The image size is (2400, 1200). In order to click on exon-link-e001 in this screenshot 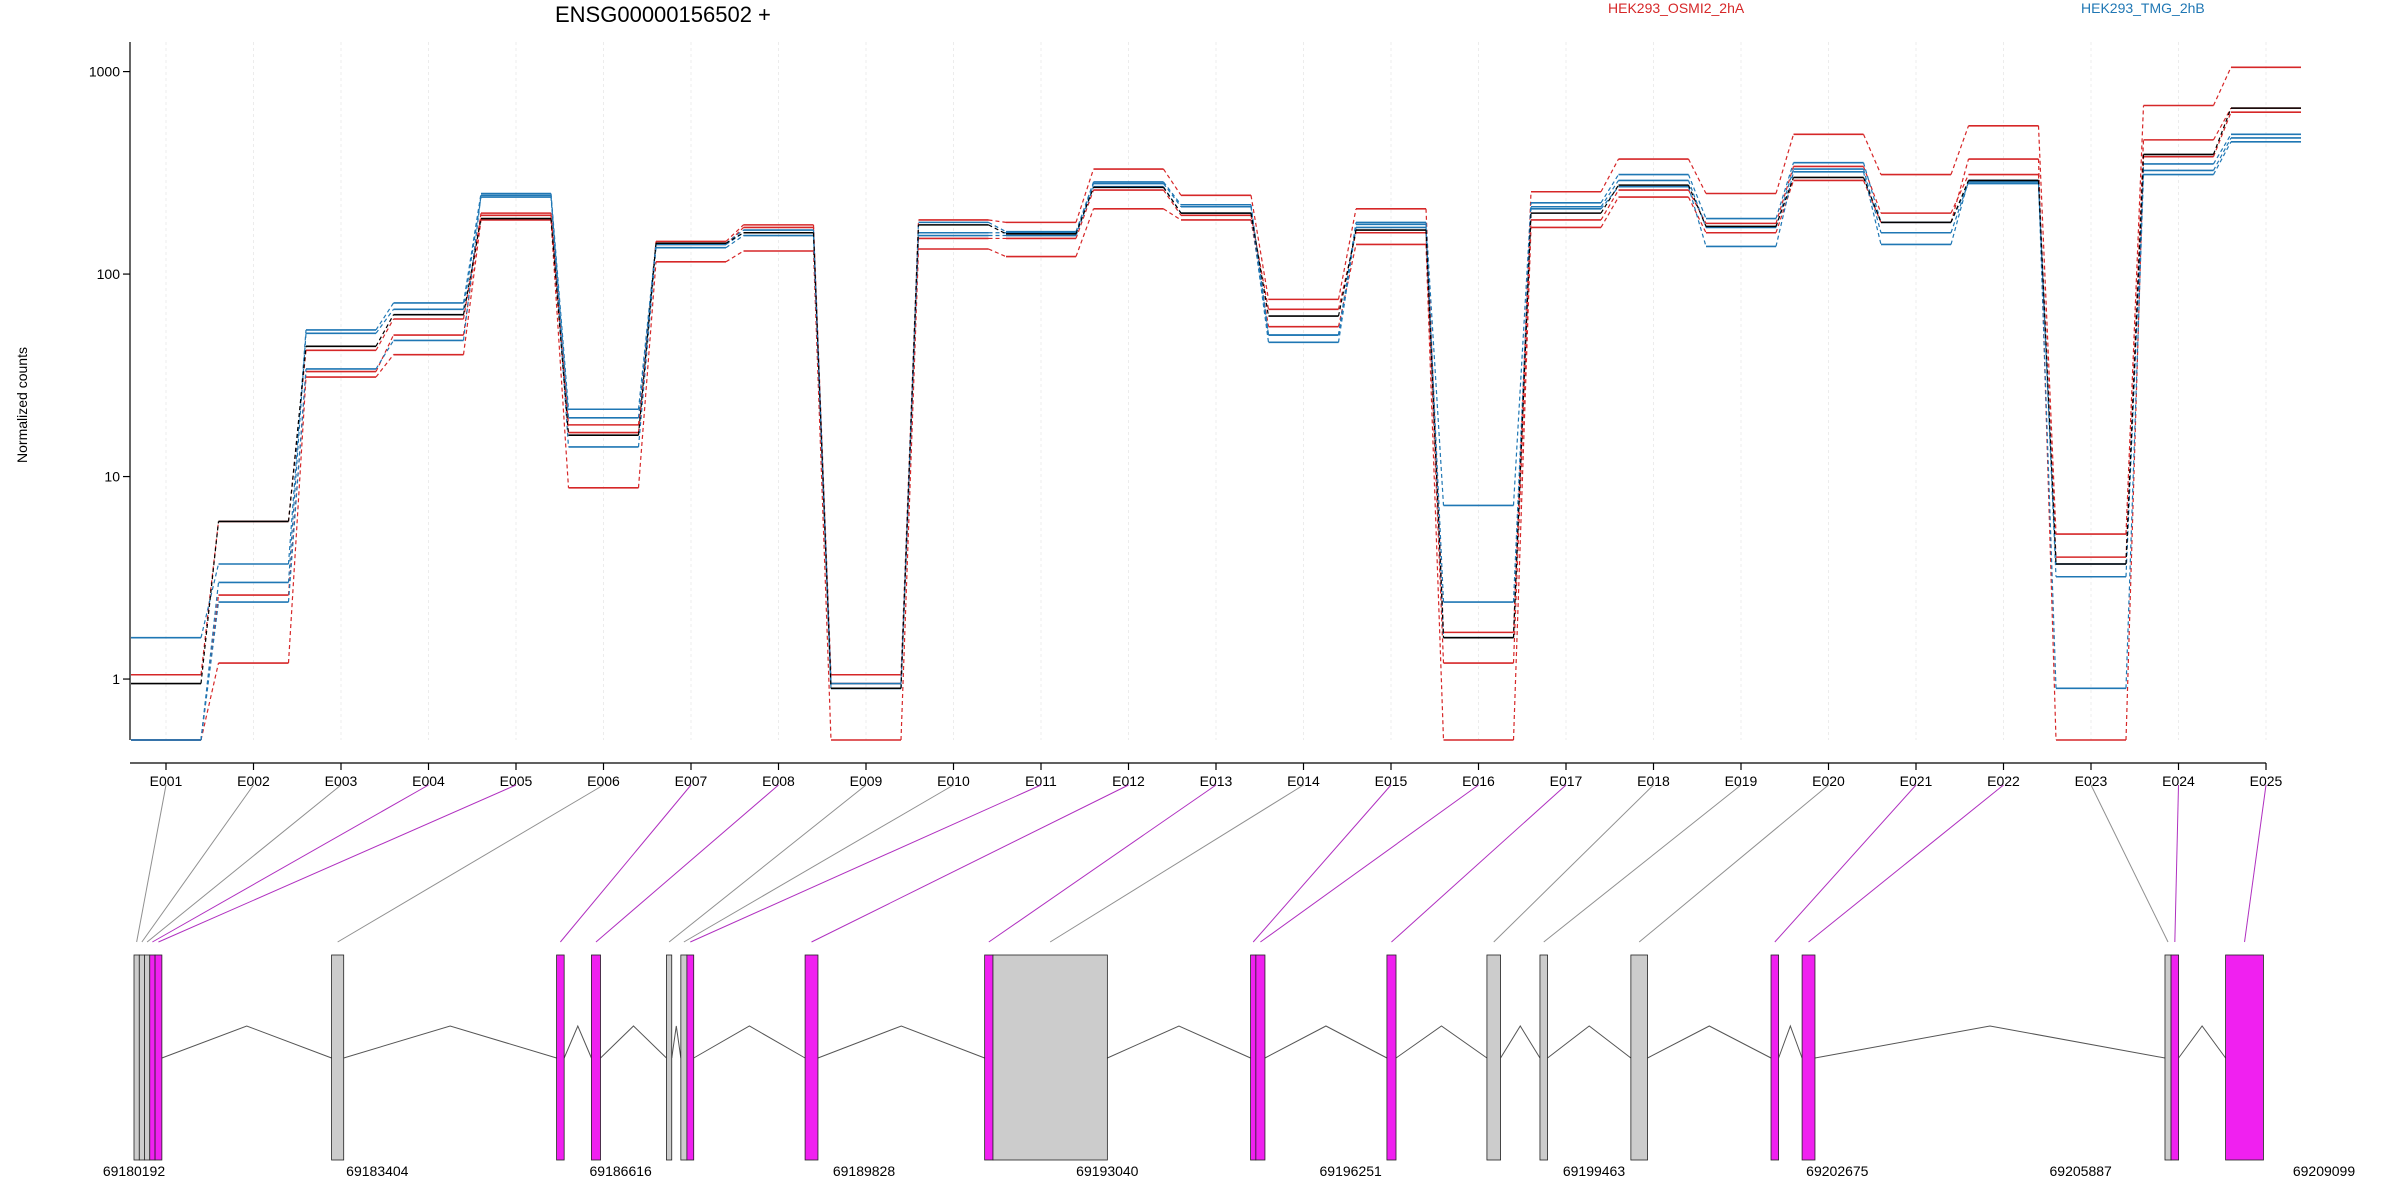, I will do `click(151, 863)`.